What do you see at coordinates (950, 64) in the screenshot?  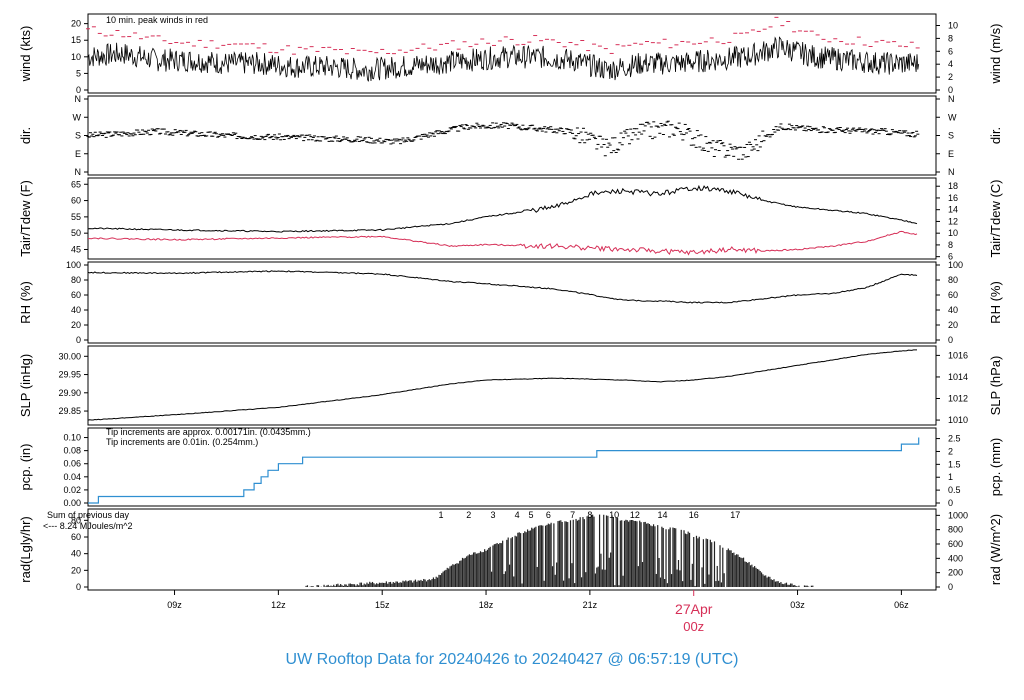 I see `y-tick-label-right: 4` at bounding box center [950, 64].